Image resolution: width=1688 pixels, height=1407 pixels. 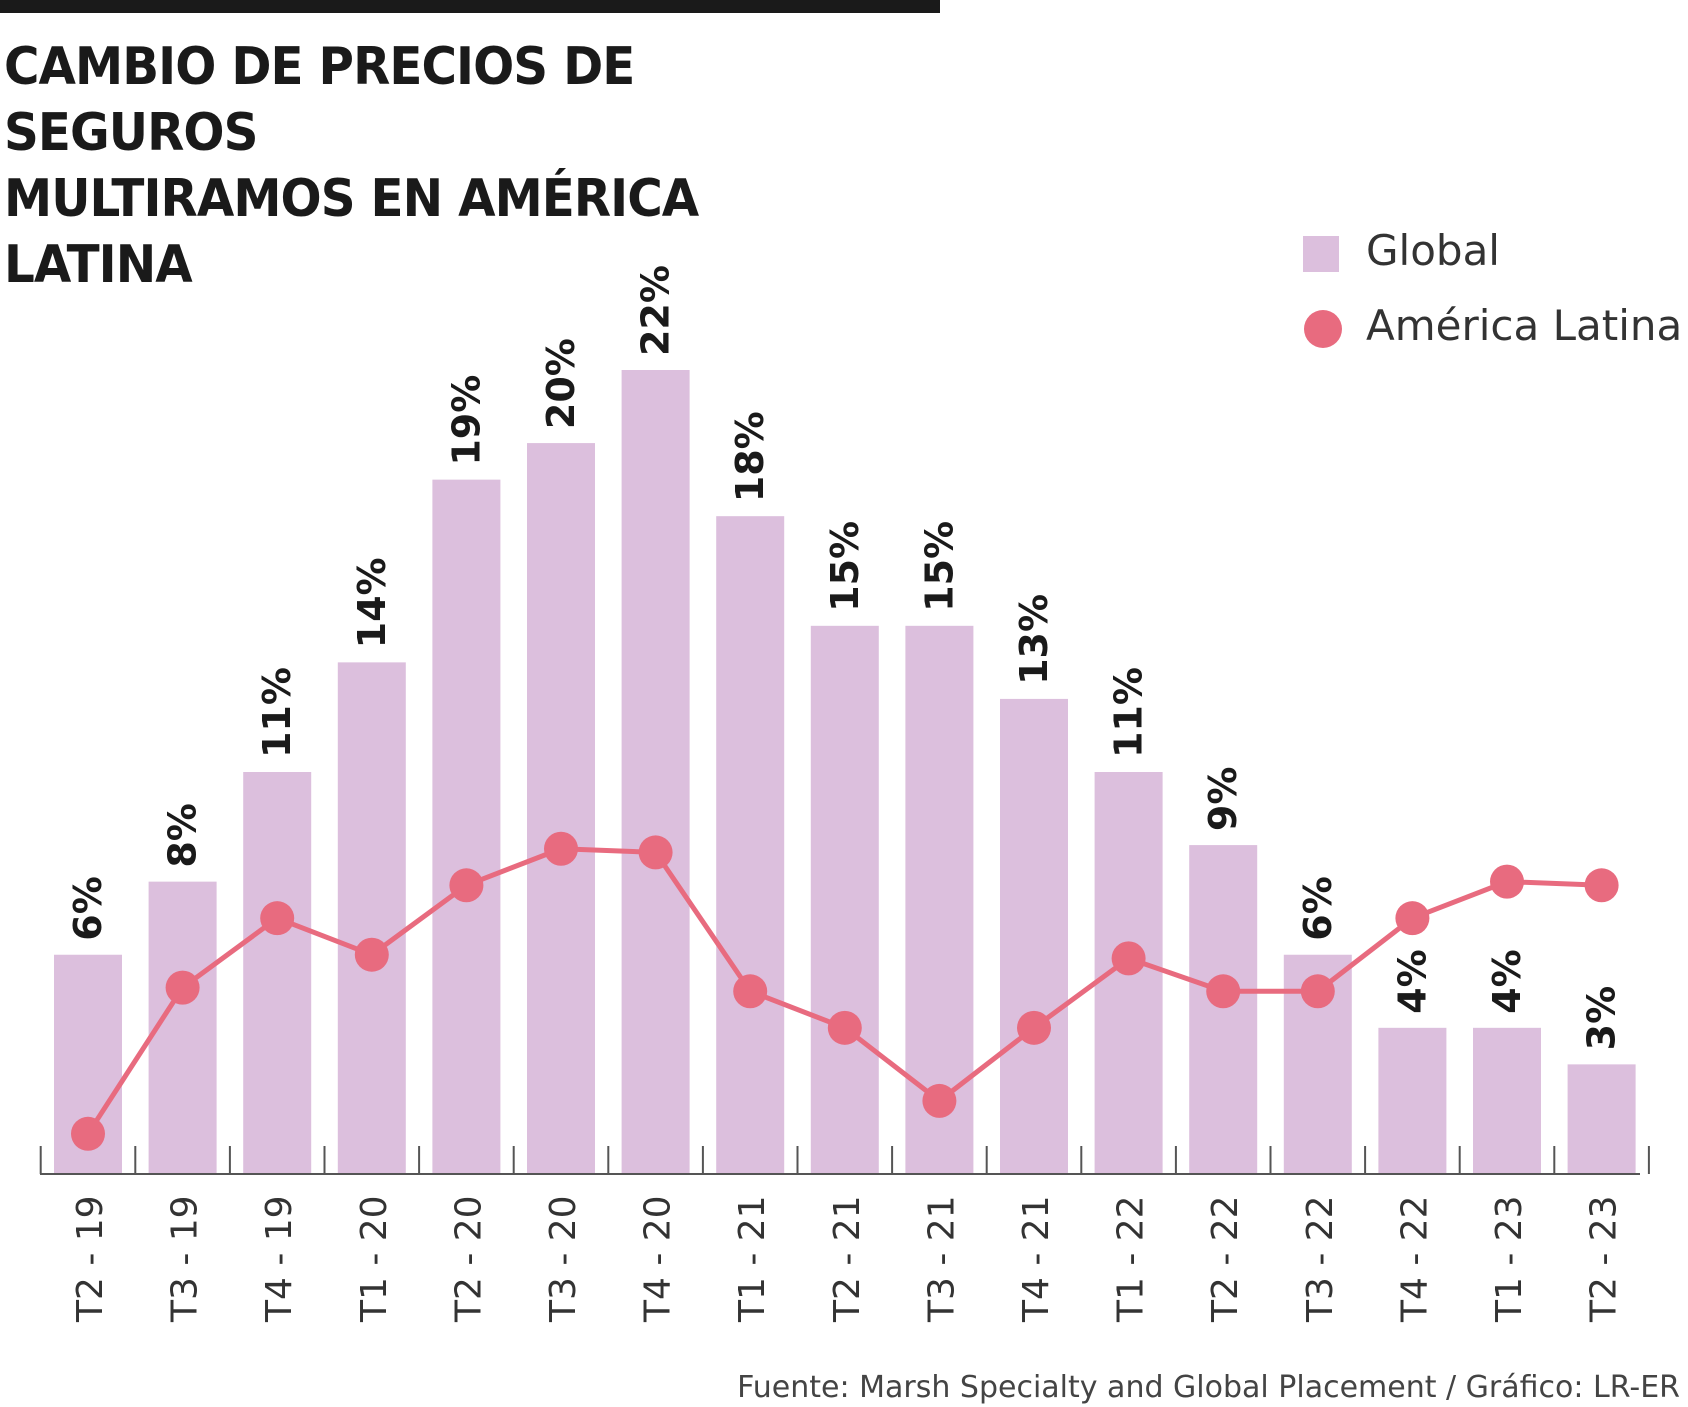 I want to click on x-tick-label: T4 - 19, so click(x=279, y=1259).